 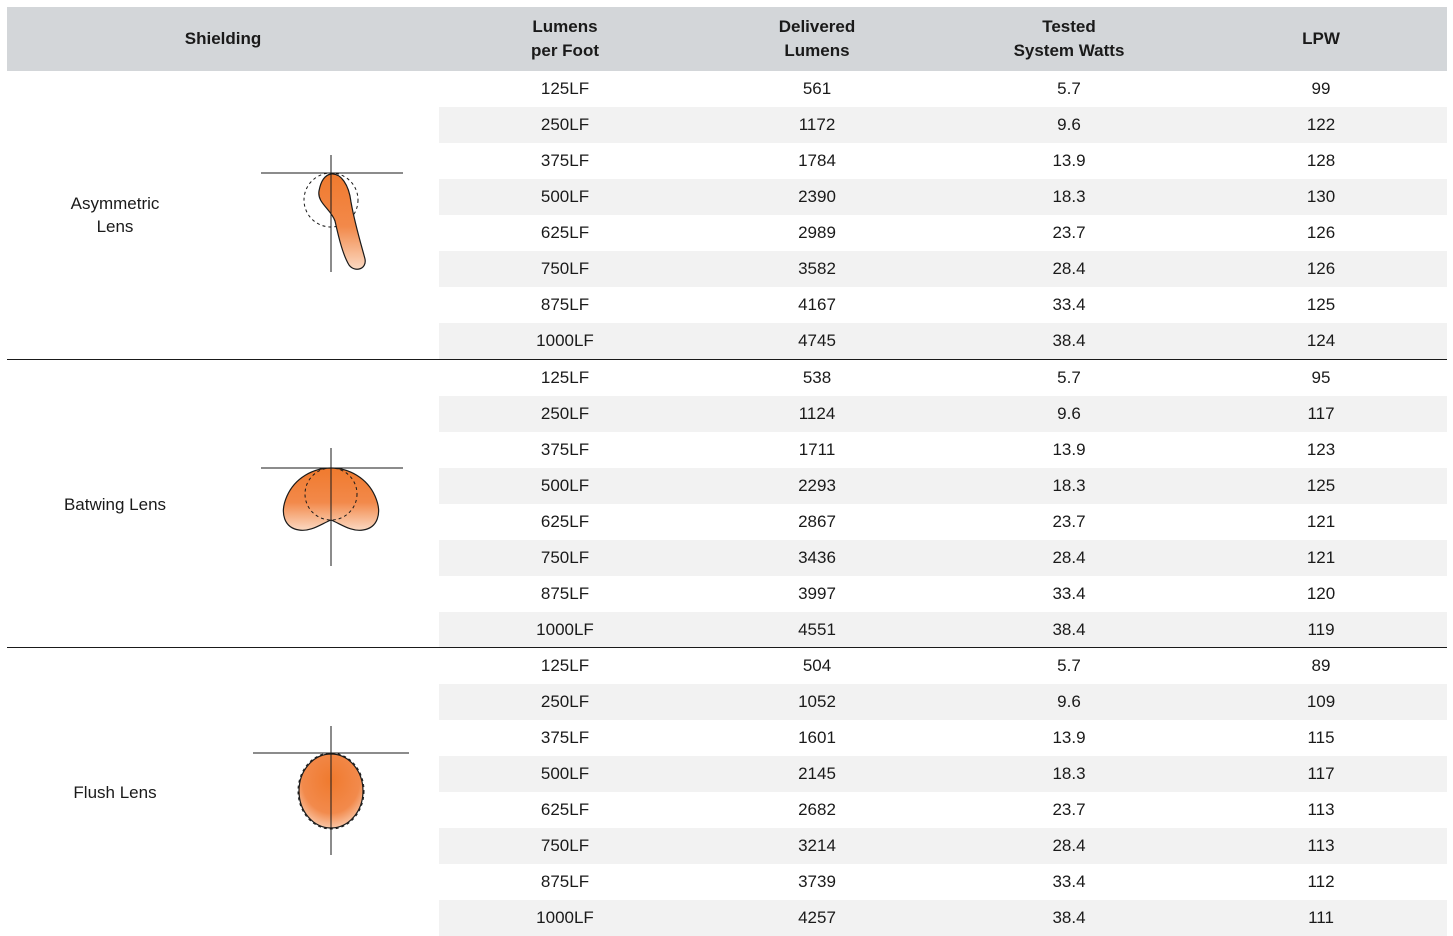 I want to click on shielding-label: Flush Lens, so click(x=115, y=792).